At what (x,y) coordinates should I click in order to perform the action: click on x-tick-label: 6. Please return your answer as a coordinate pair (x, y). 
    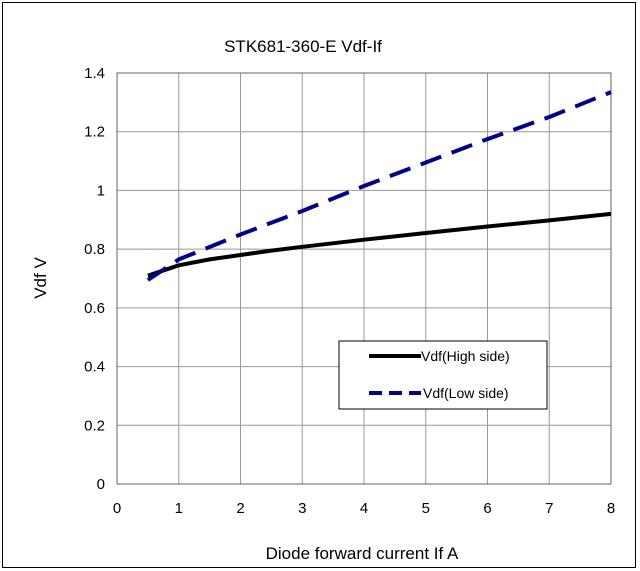
    Looking at the image, I should click on (487, 508).